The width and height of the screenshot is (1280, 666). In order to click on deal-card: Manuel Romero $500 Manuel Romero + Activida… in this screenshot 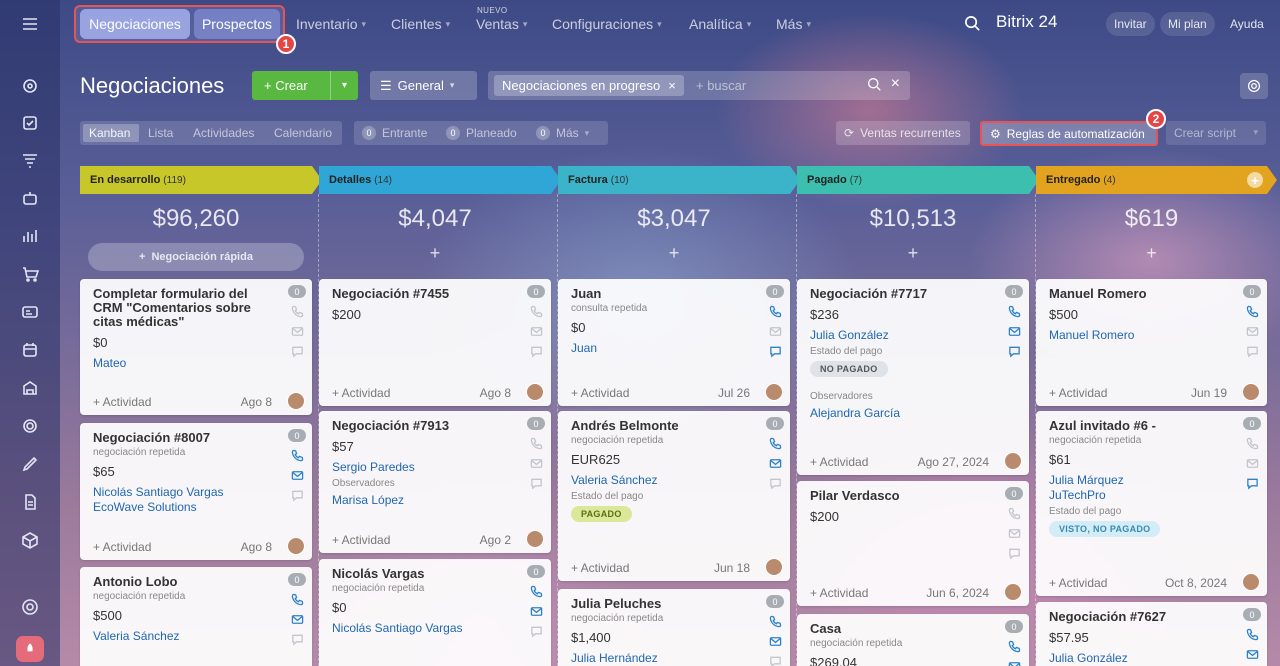, I will do `click(1151, 342)`.